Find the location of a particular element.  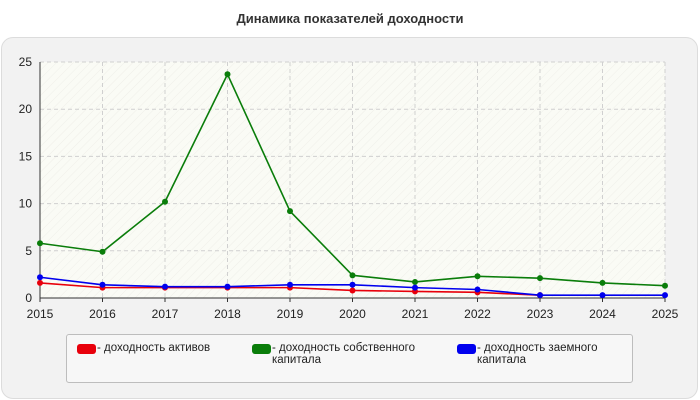

legend-label: - доходность собственного капитала is located at coordinates (343, 354).